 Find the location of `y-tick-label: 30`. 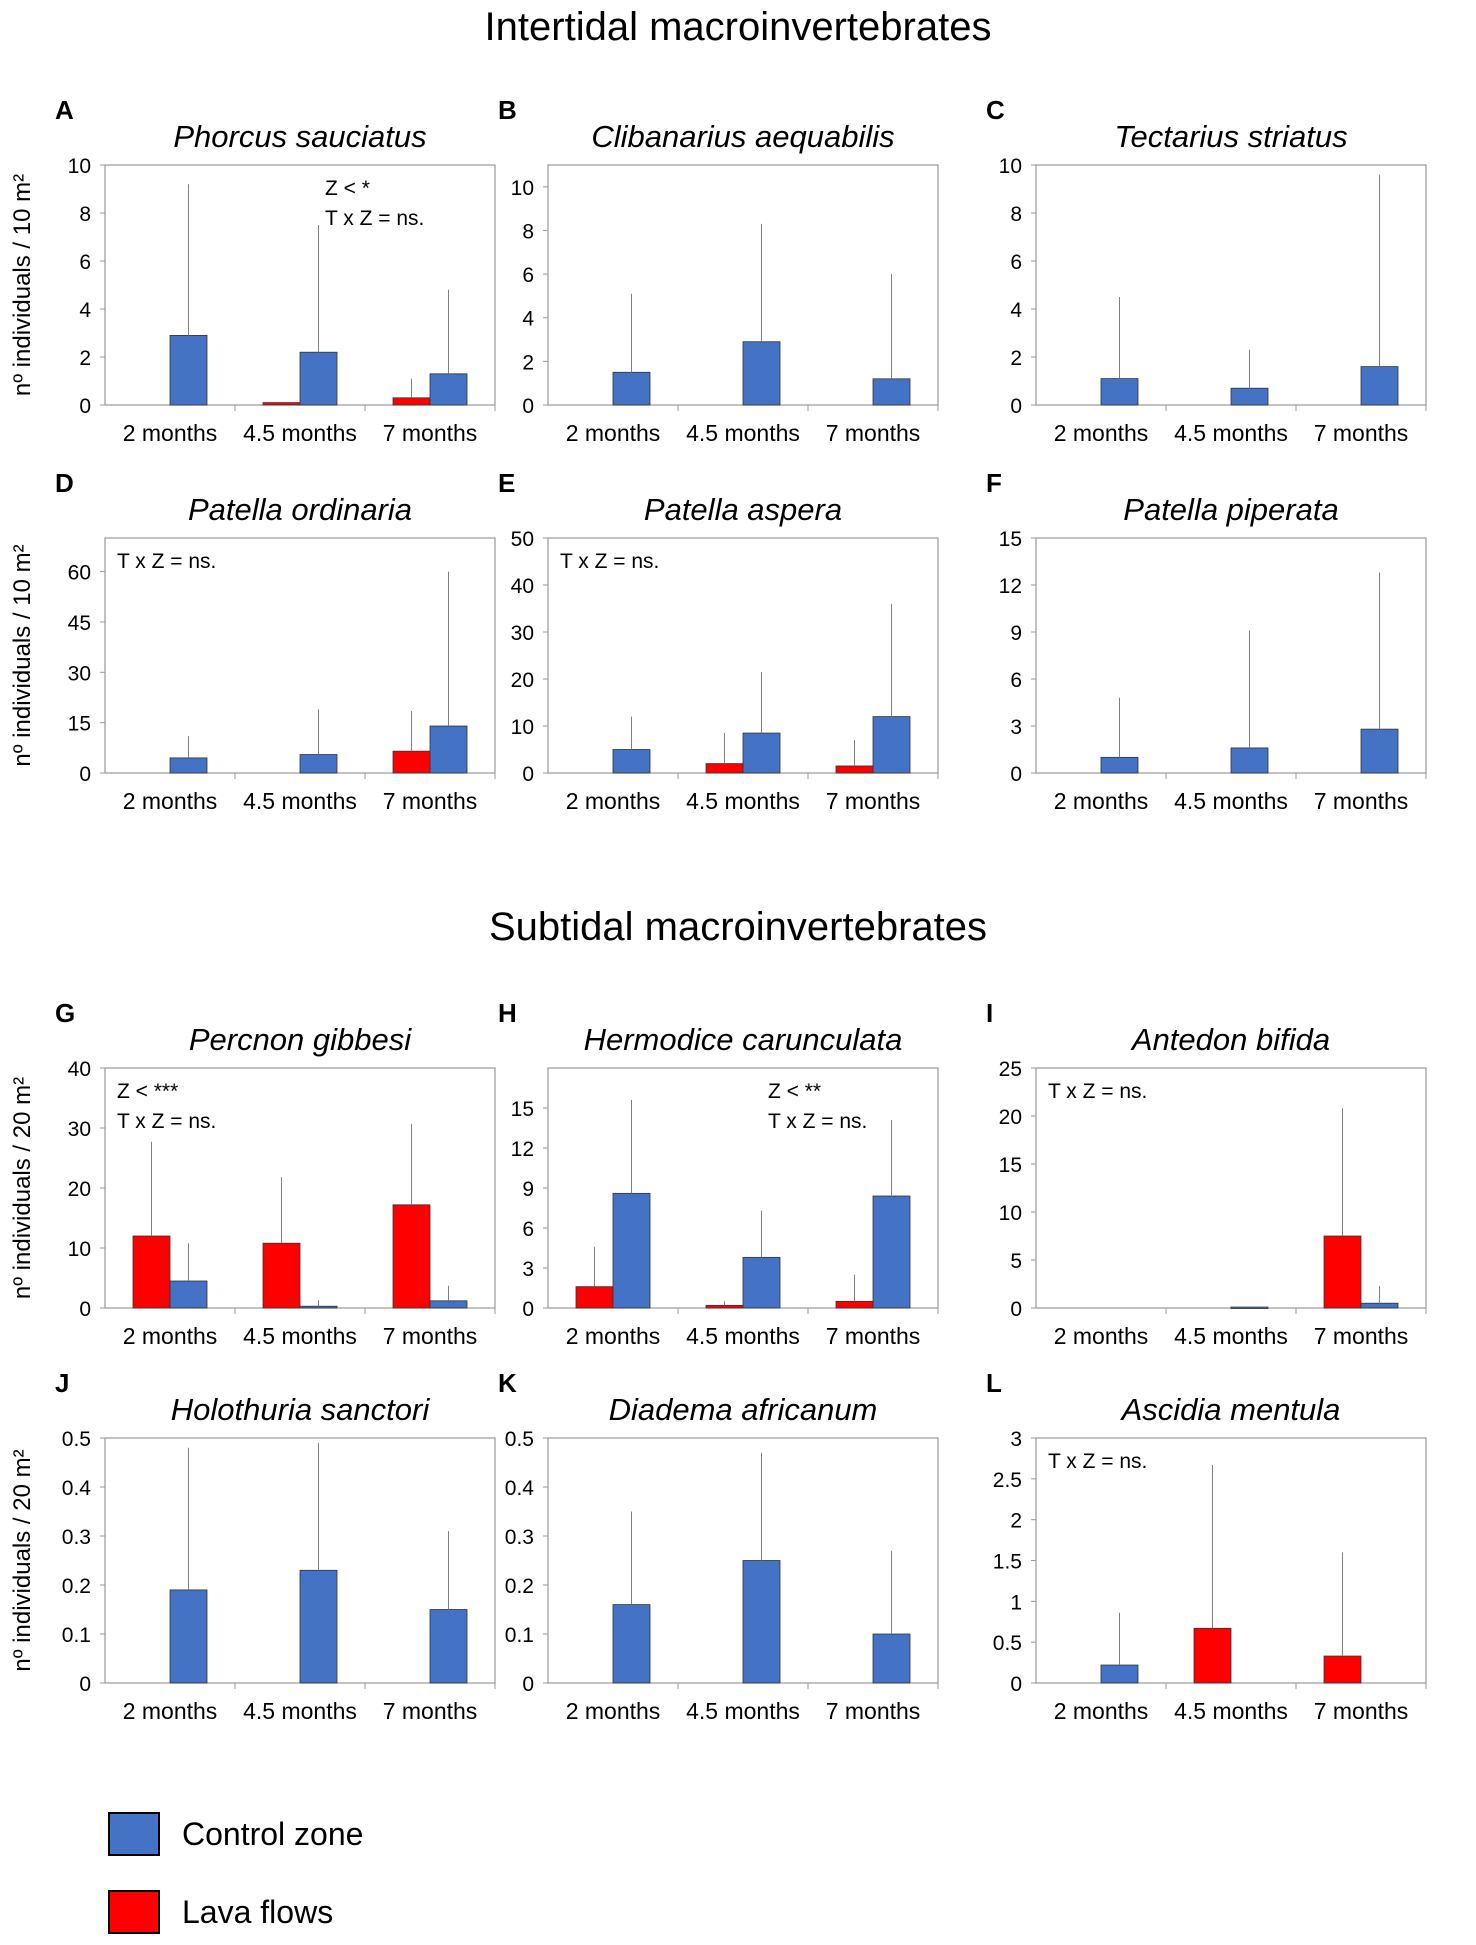

y-tick-label: 30 is located at coordinates (79, 673).